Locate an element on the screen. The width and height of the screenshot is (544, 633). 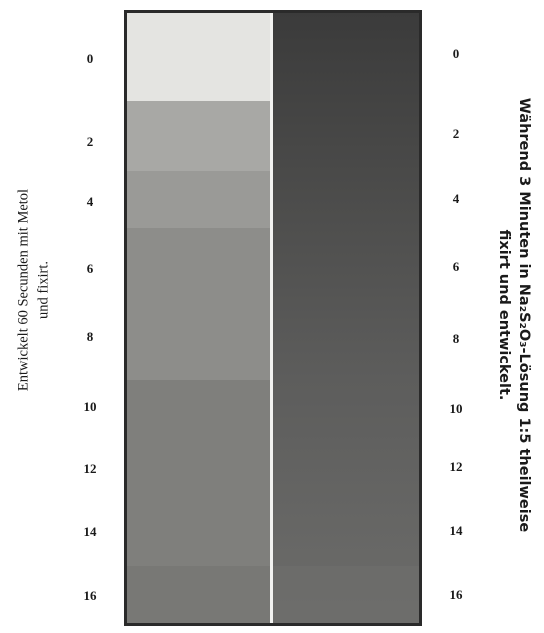
right-scale-label: 6 is located at coordinates (456, 266).